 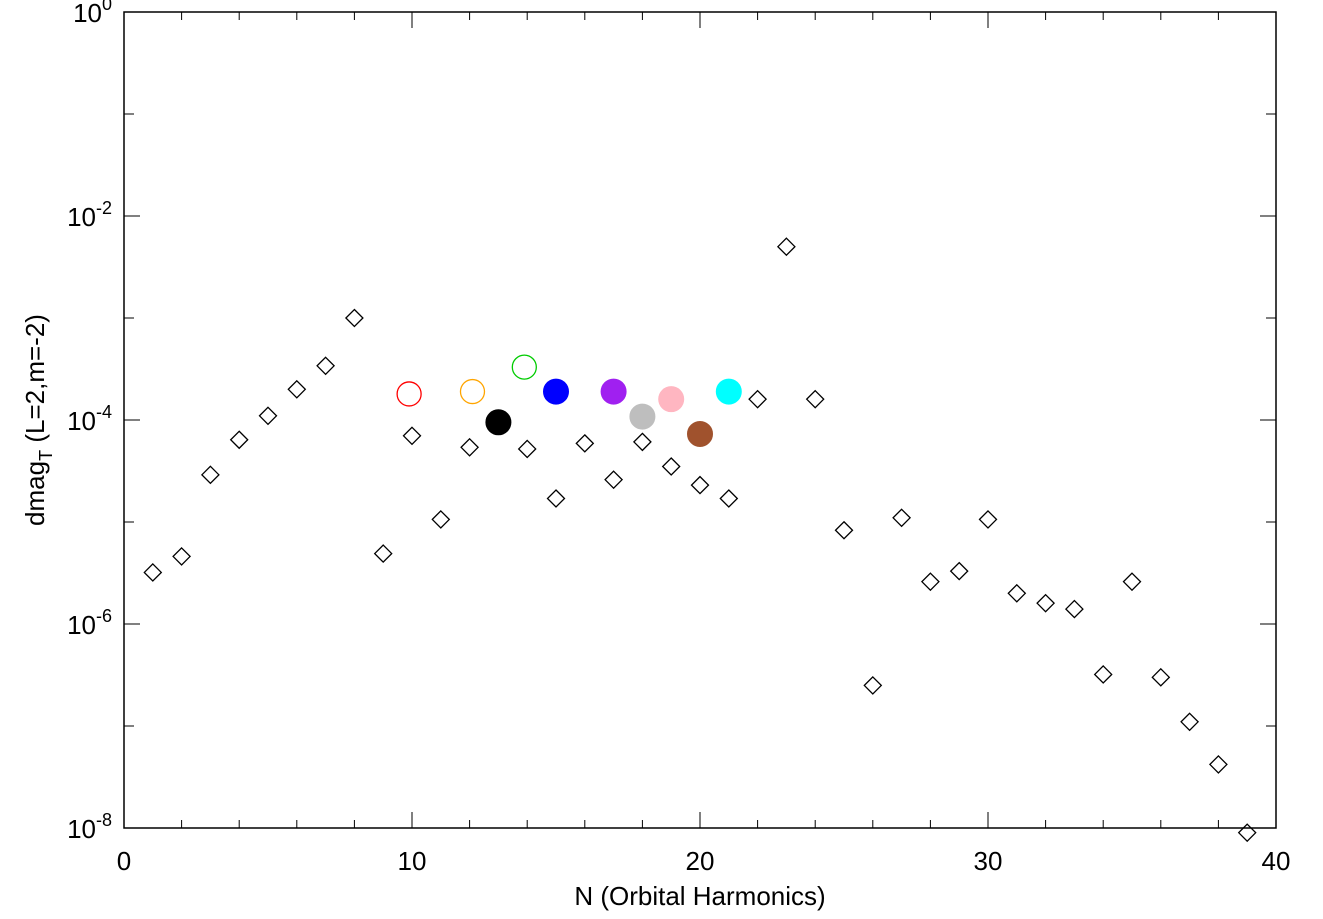 I want to click on y-tick-label: 100, so click(x=92, y=14).